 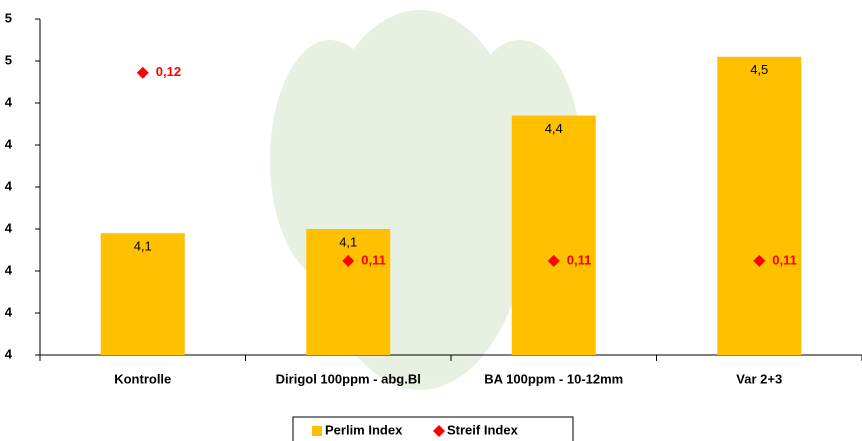 I want to click on point-value-label: 0,12, so click(x=168, y=71).